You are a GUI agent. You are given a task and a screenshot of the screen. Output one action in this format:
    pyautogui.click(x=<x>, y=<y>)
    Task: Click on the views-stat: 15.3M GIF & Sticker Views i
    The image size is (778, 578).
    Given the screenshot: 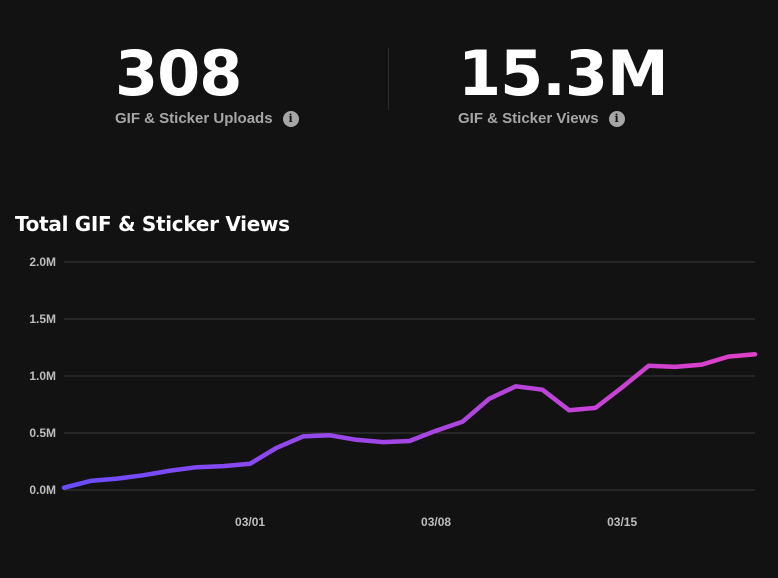 What is the action you would take?
    pyautogui.click(x=563, y=82)
    